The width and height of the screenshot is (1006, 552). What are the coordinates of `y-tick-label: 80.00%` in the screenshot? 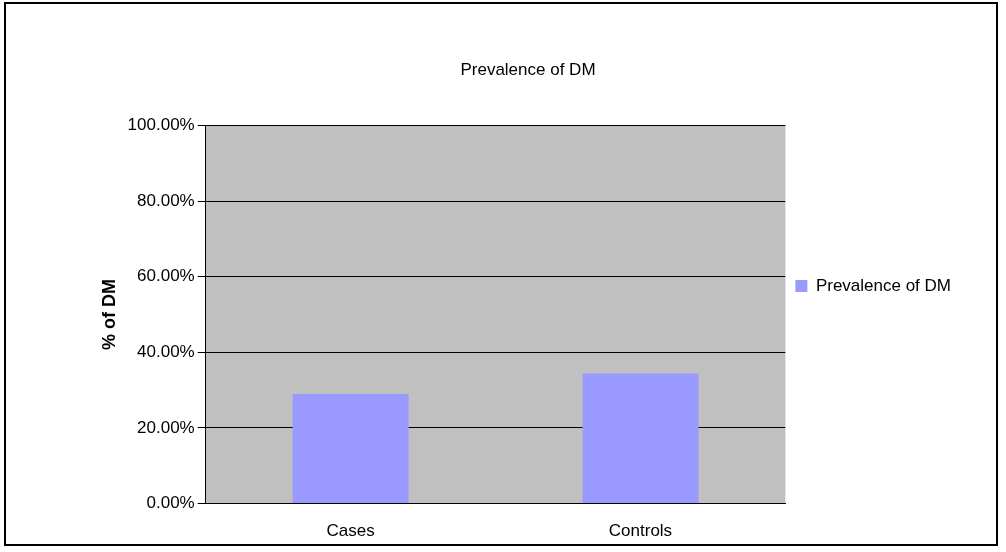 It's located at (166, 200).